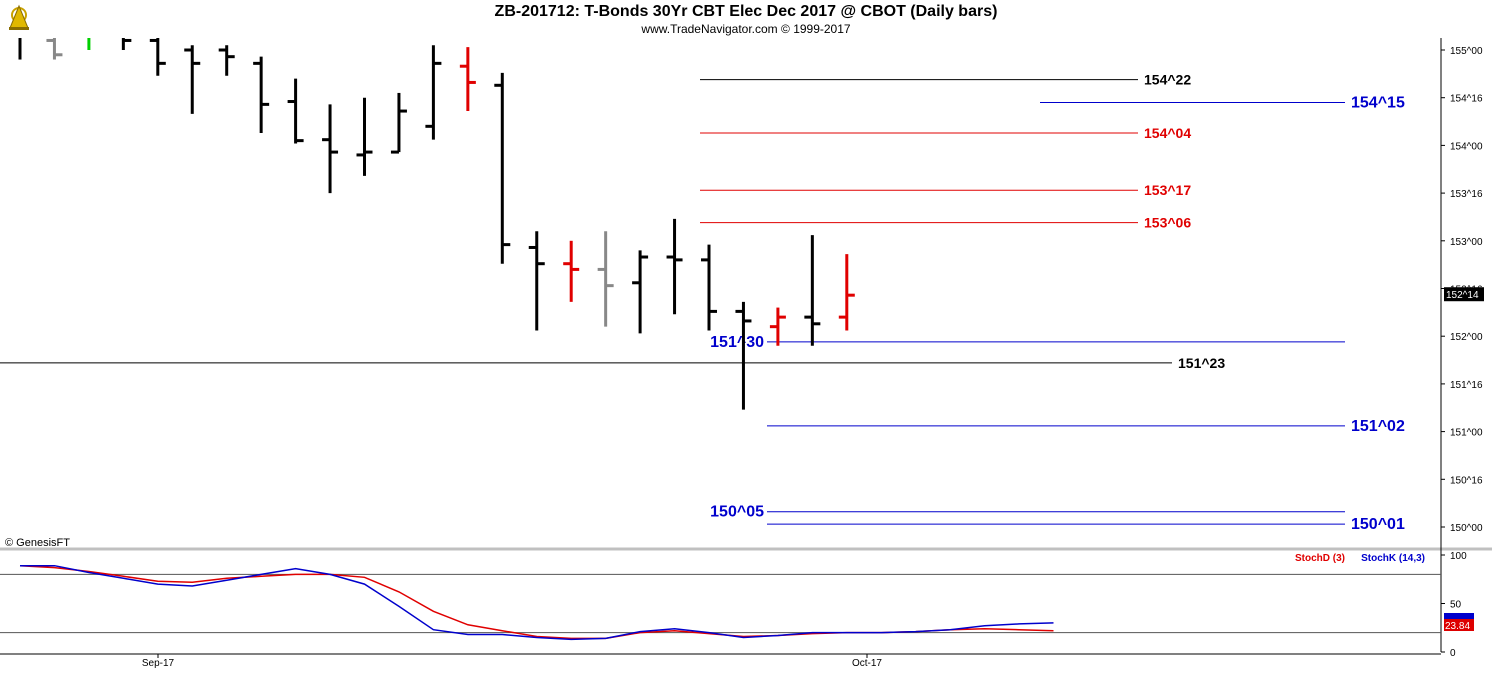 Image resolution: width=1492 pixels, height=673 pixels. I want to click on price-tick-label: 150^16, so click(1466, 480).